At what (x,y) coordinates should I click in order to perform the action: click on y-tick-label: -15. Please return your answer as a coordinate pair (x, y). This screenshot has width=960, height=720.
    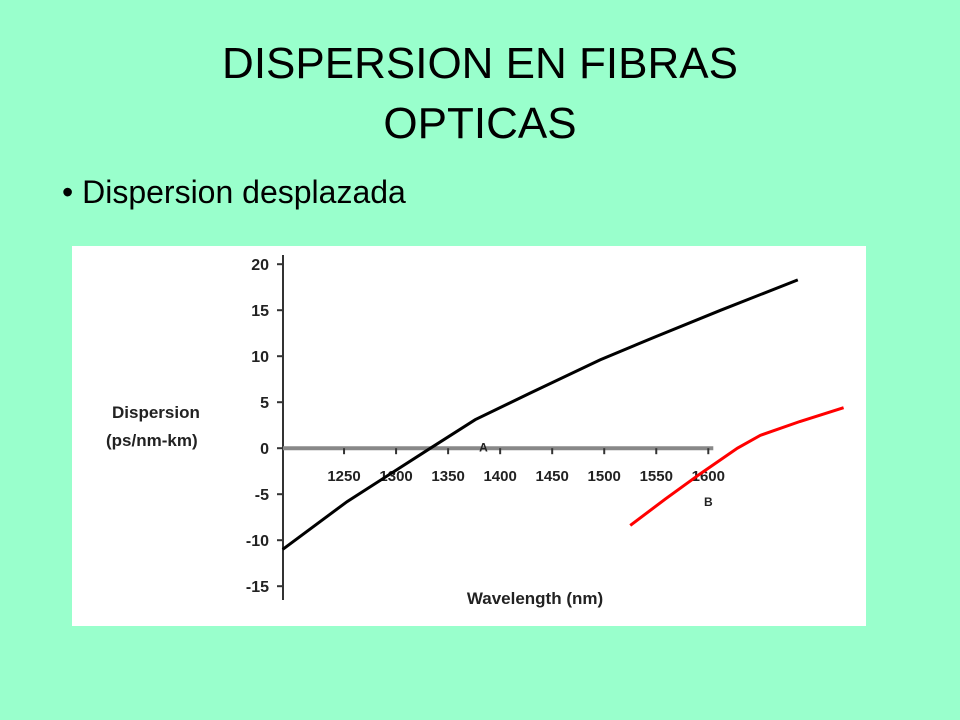
    Looking at the image, I should click on (257, 587).